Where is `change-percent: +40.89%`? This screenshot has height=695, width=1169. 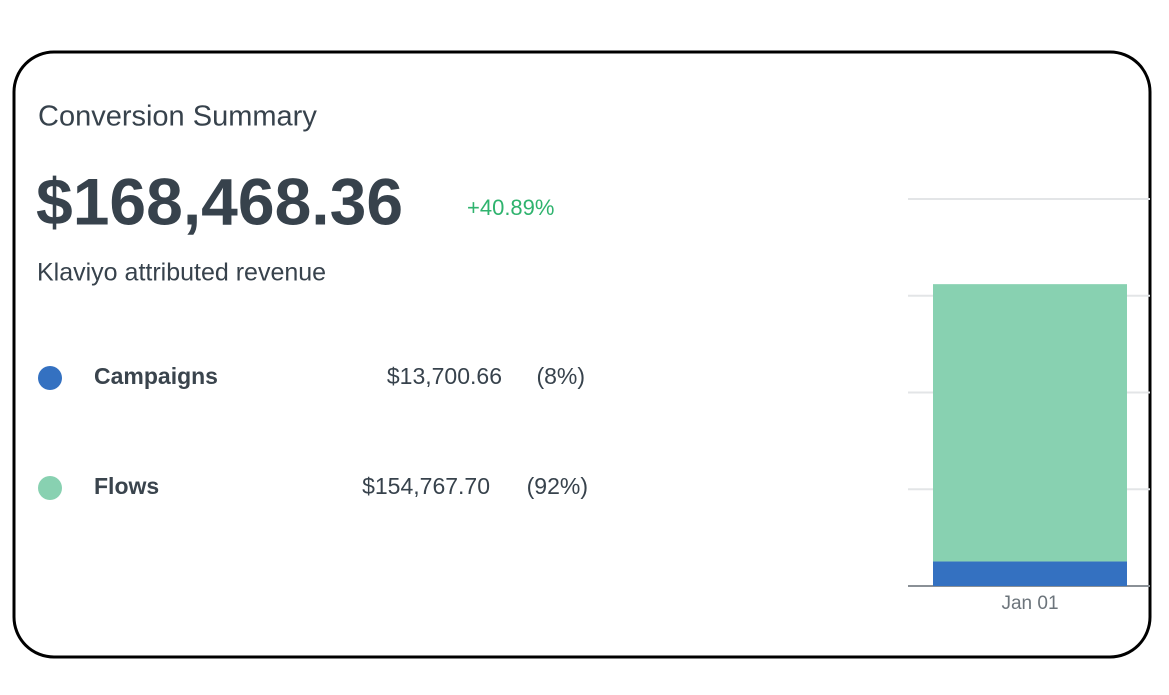
change-percent: +40.89% is located at coordinates (510, 207).